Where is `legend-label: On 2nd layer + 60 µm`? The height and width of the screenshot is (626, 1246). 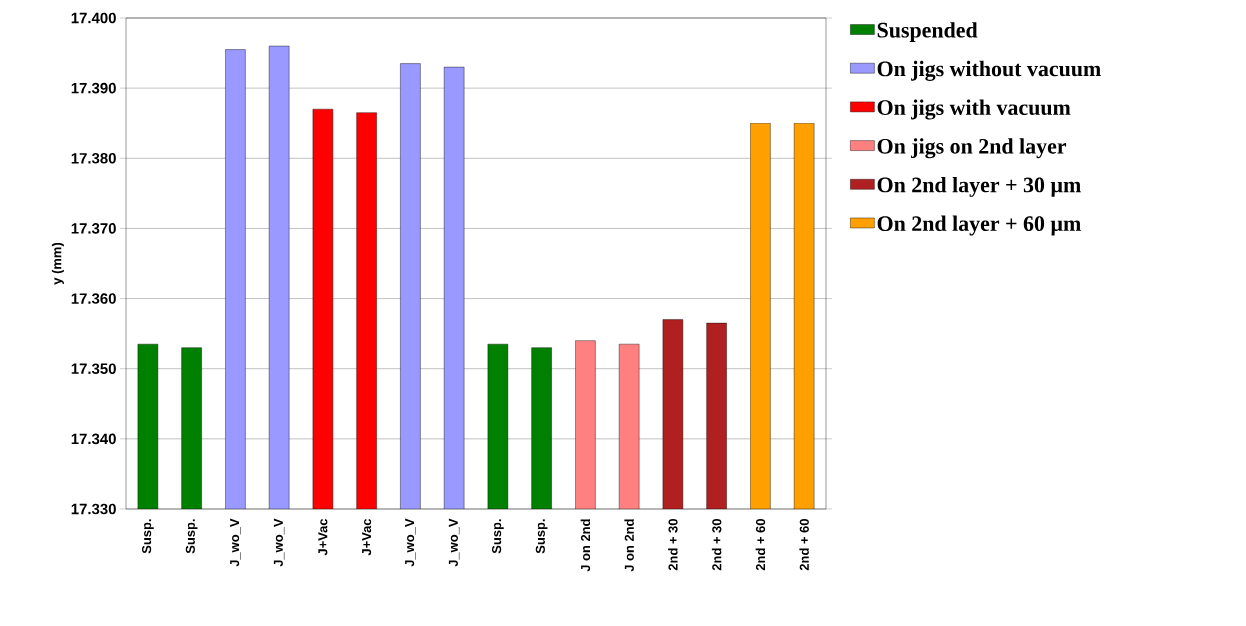
legend-label: On 2nd layer + 60 µm is located at coordinates (979, 225).